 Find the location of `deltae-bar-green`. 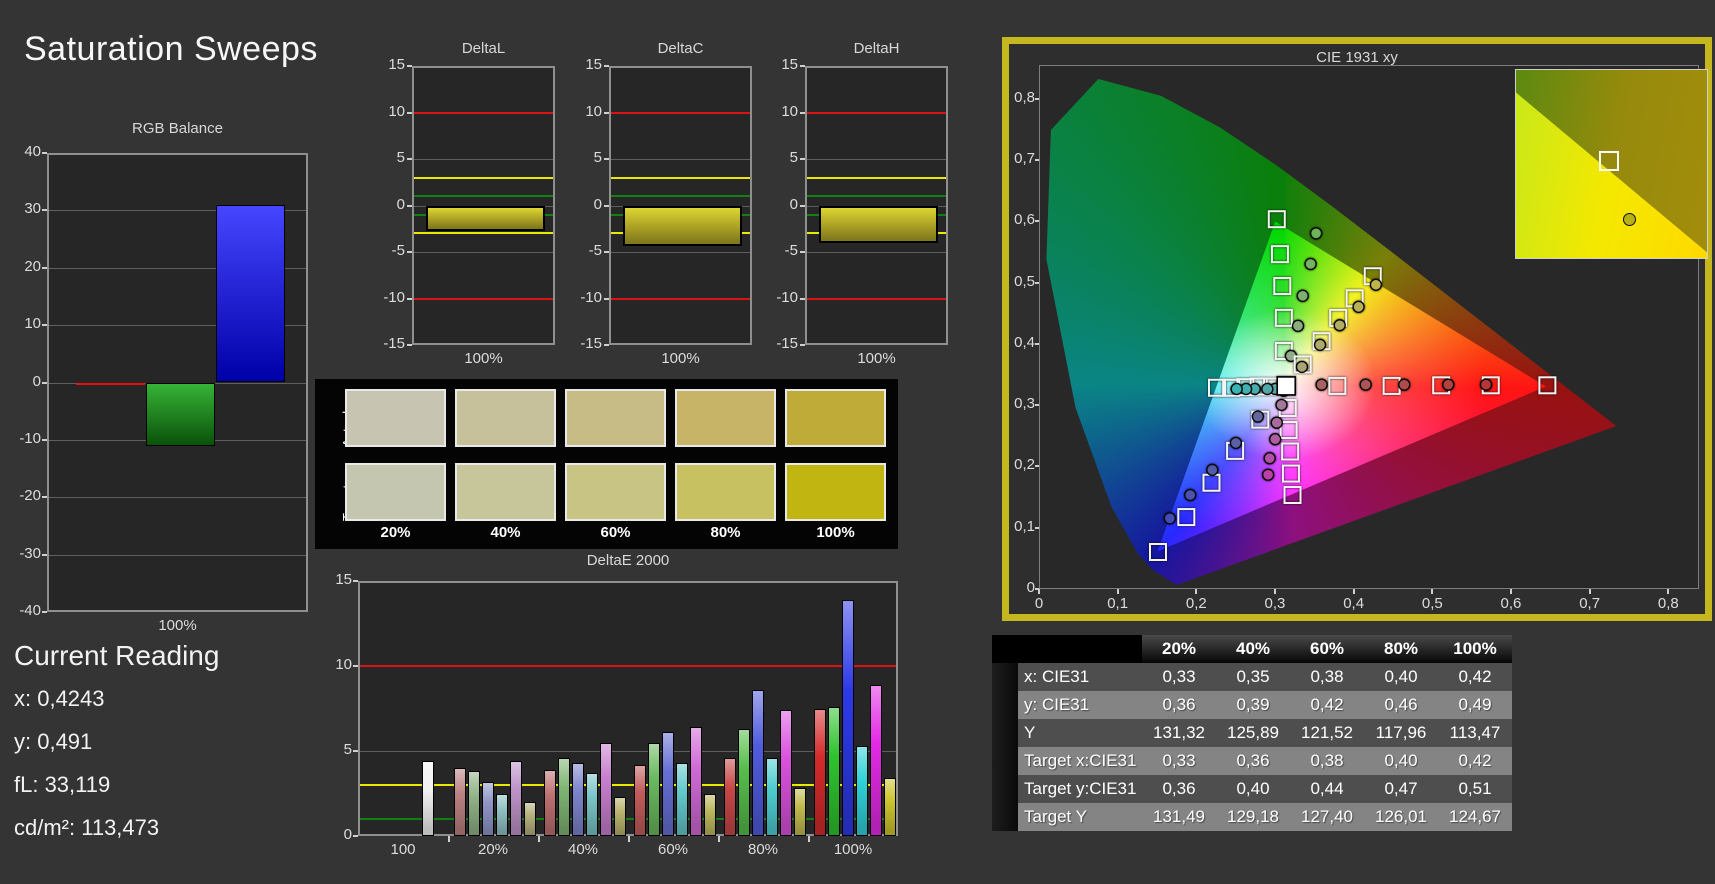

deltae-bar-green is located at coordinates (744, 782).